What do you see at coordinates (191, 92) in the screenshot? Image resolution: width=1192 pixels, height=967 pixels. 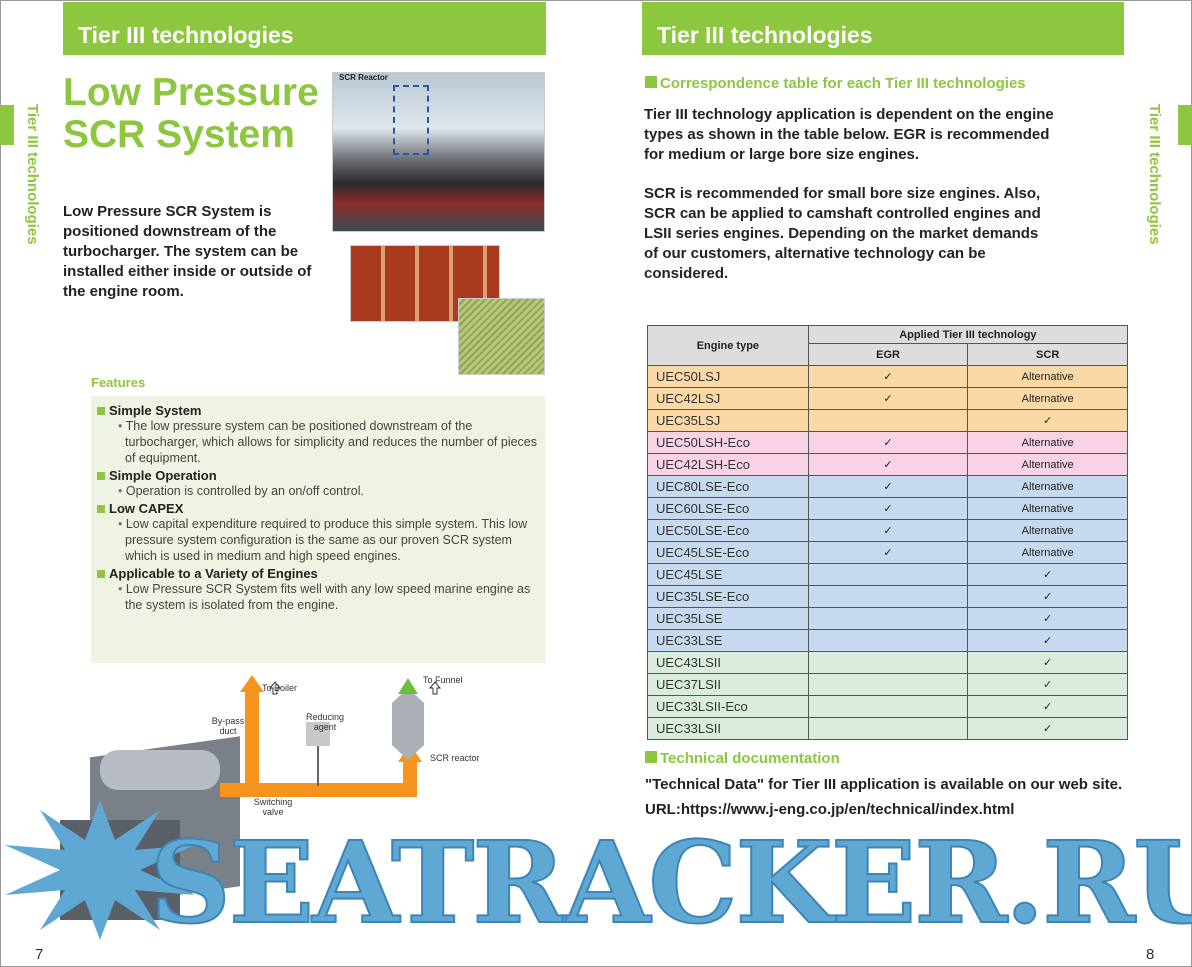 I see `title-line1: Low Pressure` at bounding box center [191, 92].